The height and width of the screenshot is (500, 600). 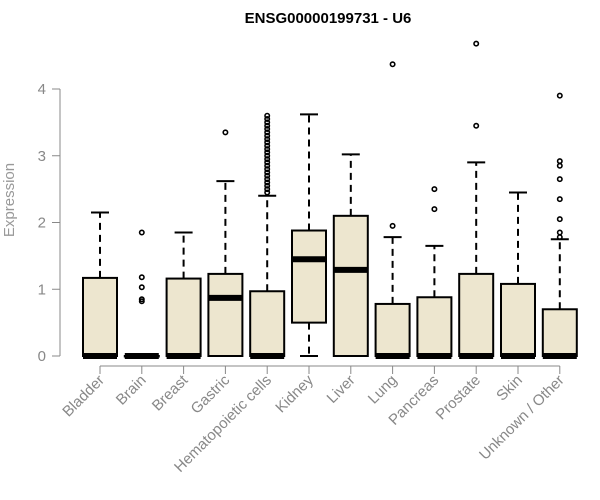 I want to click on y-tick-label: 0, so click(x=42, y=356).